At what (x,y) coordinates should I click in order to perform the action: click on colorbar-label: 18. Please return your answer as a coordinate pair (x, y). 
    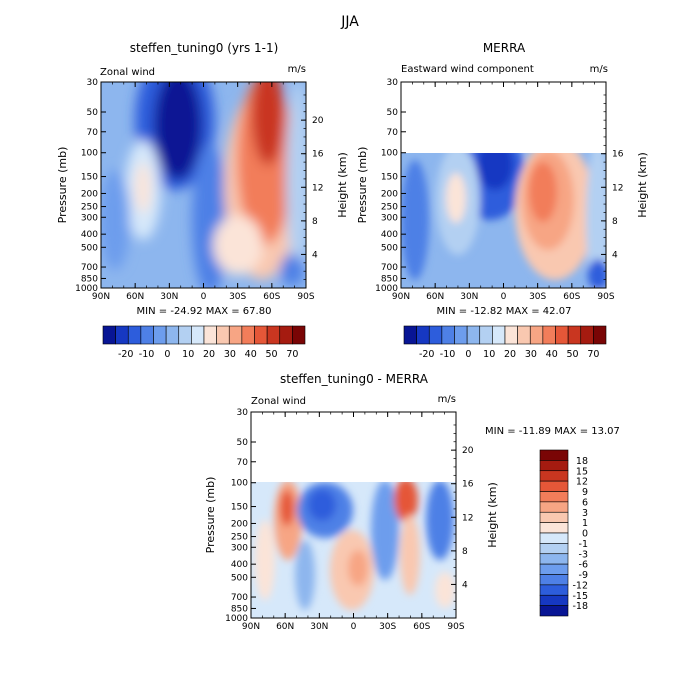
    Looking at the image, I should click on (582, 461).